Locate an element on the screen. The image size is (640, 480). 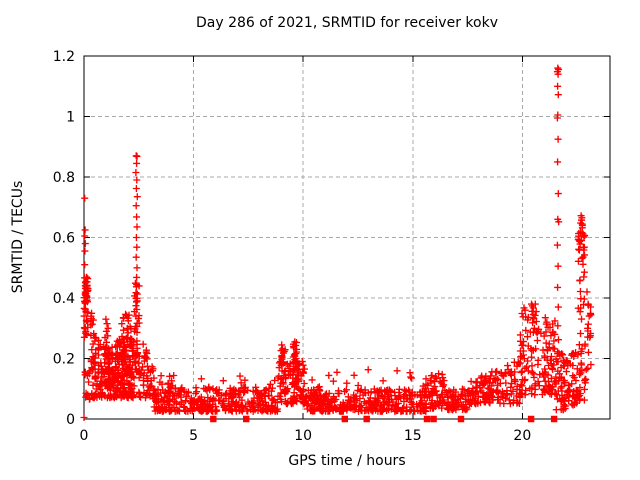
y-tick-label: 0 is located at coordinates (70, 420).